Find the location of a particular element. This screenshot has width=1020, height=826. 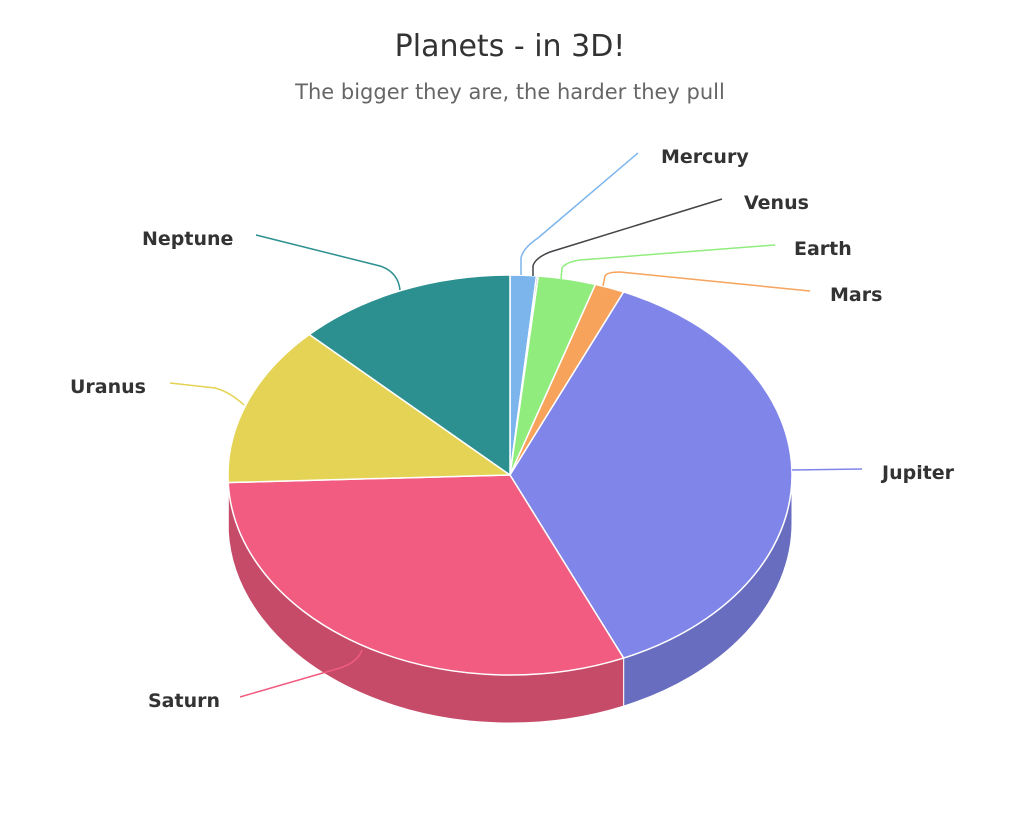

data-label-uranus: Uranus is located at coordinates (108, 387).